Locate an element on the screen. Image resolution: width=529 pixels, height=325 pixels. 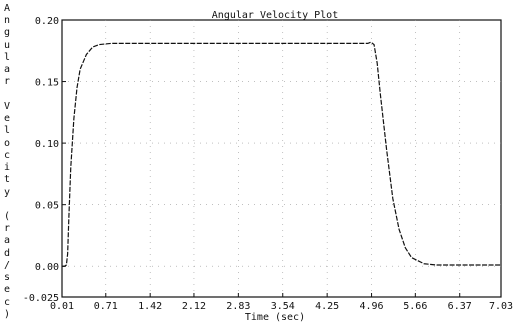
x-tick-label: 7.03 is located at coordinates (501, 306).